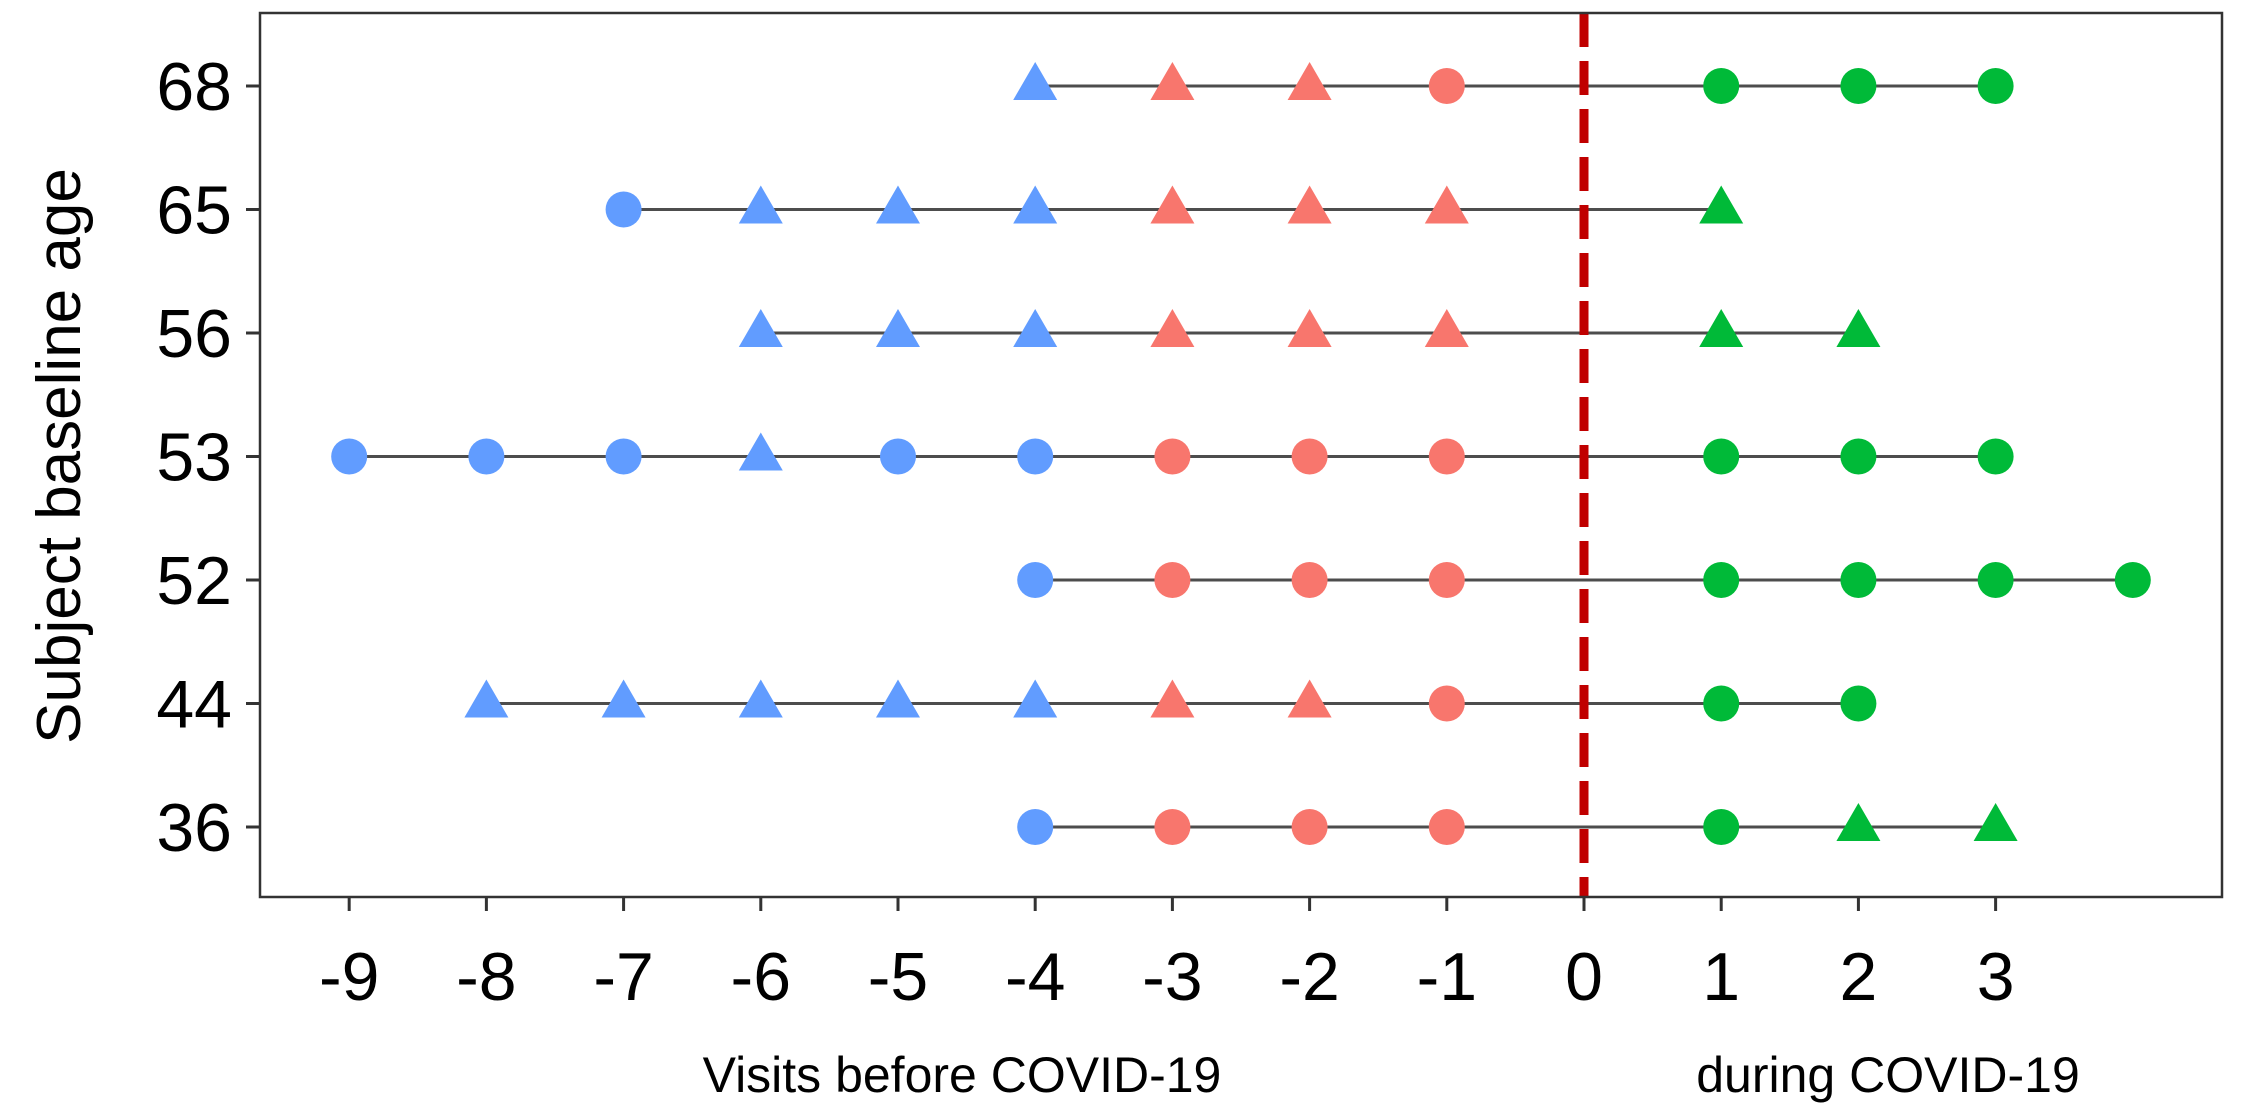 The width and height of the screenshot is (2242, 1111). I want to click on x-tick-label: 1, so click(1721, 977).